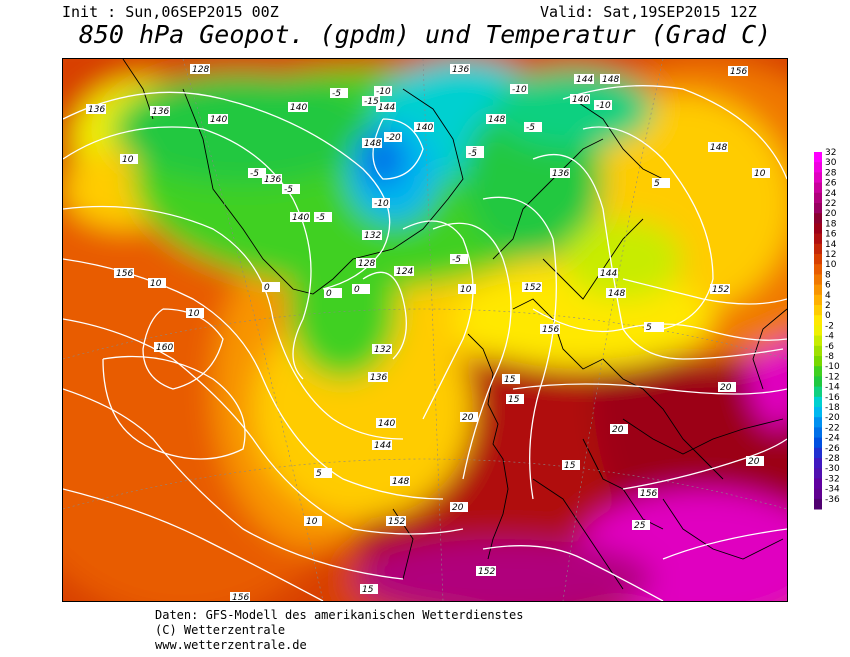 The image size is (850, 657). What do you see at coordinates (648, 12) in the screenshot?
I see `valid-time: Valid: Sat,19SEP2015 12Z` at bounding box center [648, 12].